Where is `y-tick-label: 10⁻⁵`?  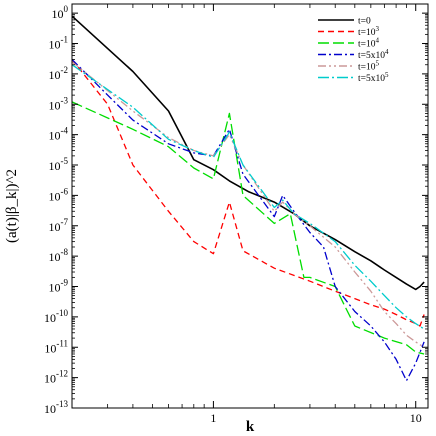
y-tick-label: 10⁻⁵ is located at coordinates (59, 164).